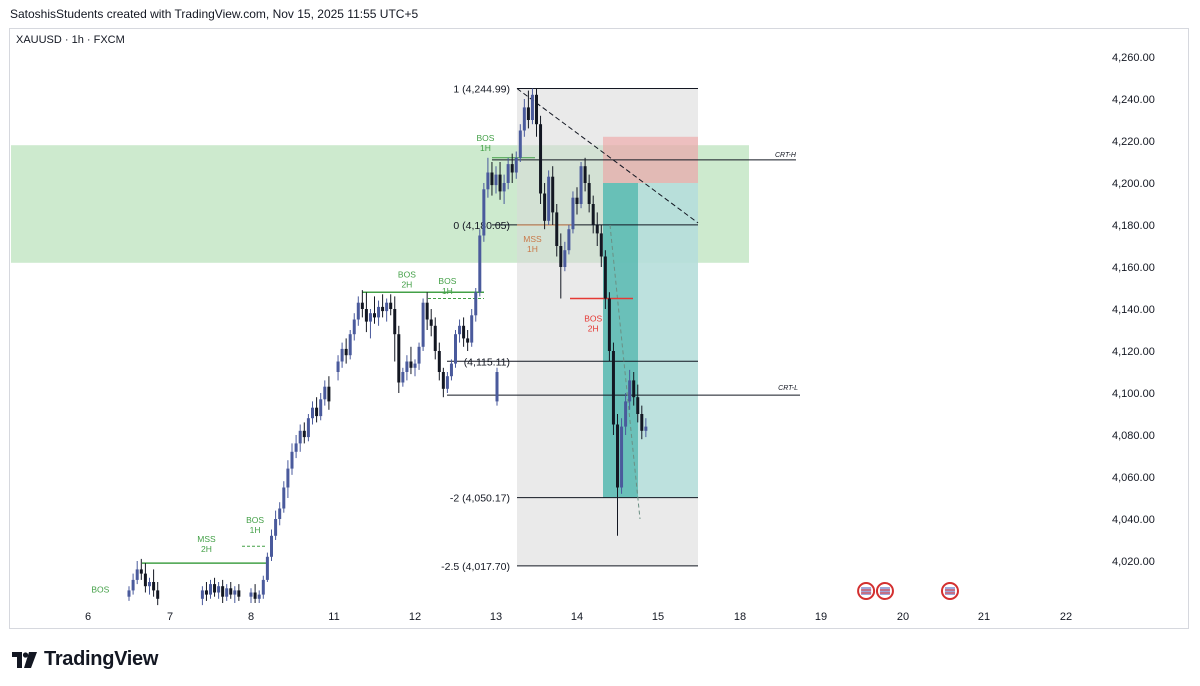 This screenshot has width=1200, height=686. What do you see at coordinates (788, 388) in the screenshot?
I see `crt-low-label: CRT-L` at bounding box center [788, 388].